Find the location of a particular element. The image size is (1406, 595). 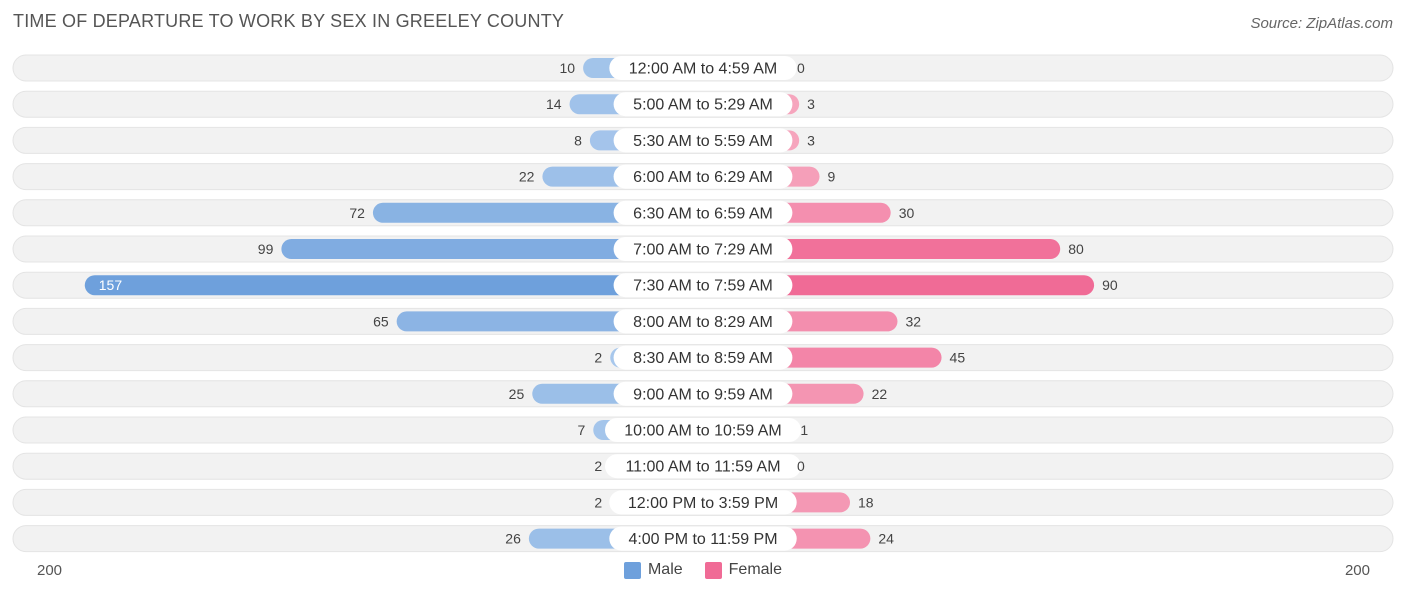

female-value-label: 80 is located at coordinates (1076, 249).